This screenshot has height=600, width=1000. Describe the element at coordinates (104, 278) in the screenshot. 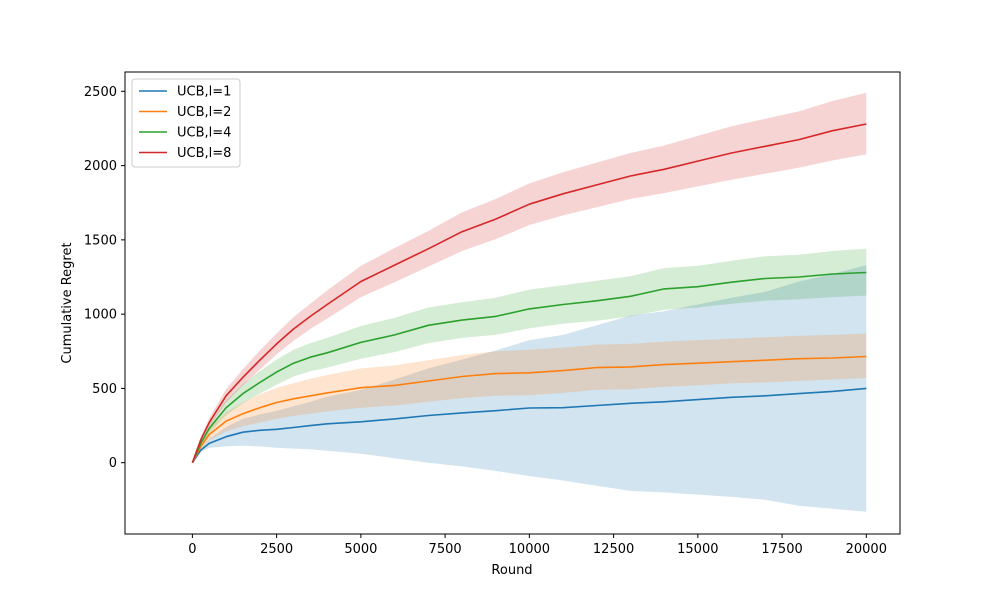

I see `y-axis-ticks: 0 500 1000 1500 2000 2500` at that location.